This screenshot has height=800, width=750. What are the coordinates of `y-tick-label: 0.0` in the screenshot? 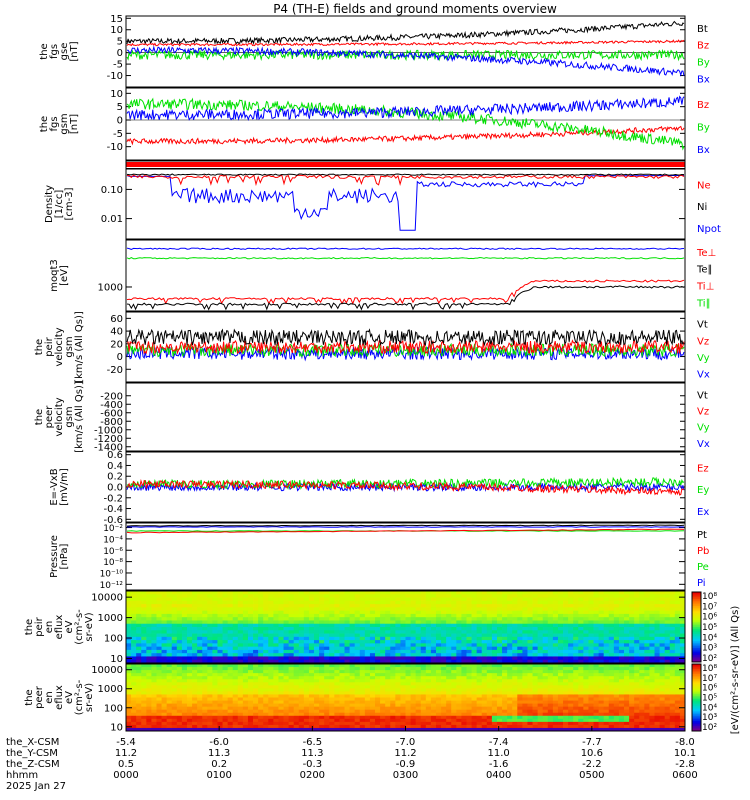 It's located at (115, 488).